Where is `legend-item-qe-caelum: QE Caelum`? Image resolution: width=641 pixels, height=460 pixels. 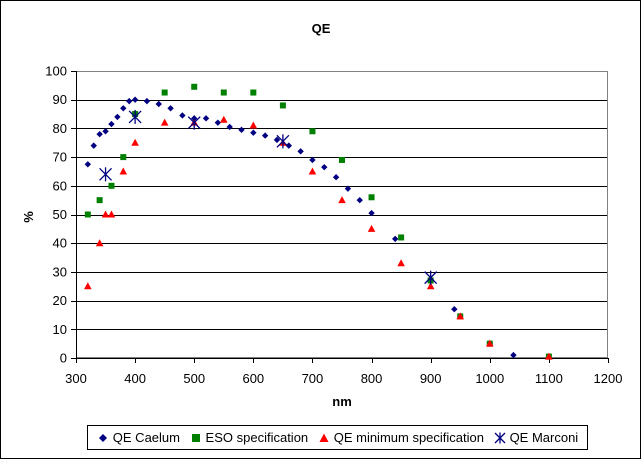 legend-item-qe-caelum: QE Caelum is located at coordinates (138, 437).